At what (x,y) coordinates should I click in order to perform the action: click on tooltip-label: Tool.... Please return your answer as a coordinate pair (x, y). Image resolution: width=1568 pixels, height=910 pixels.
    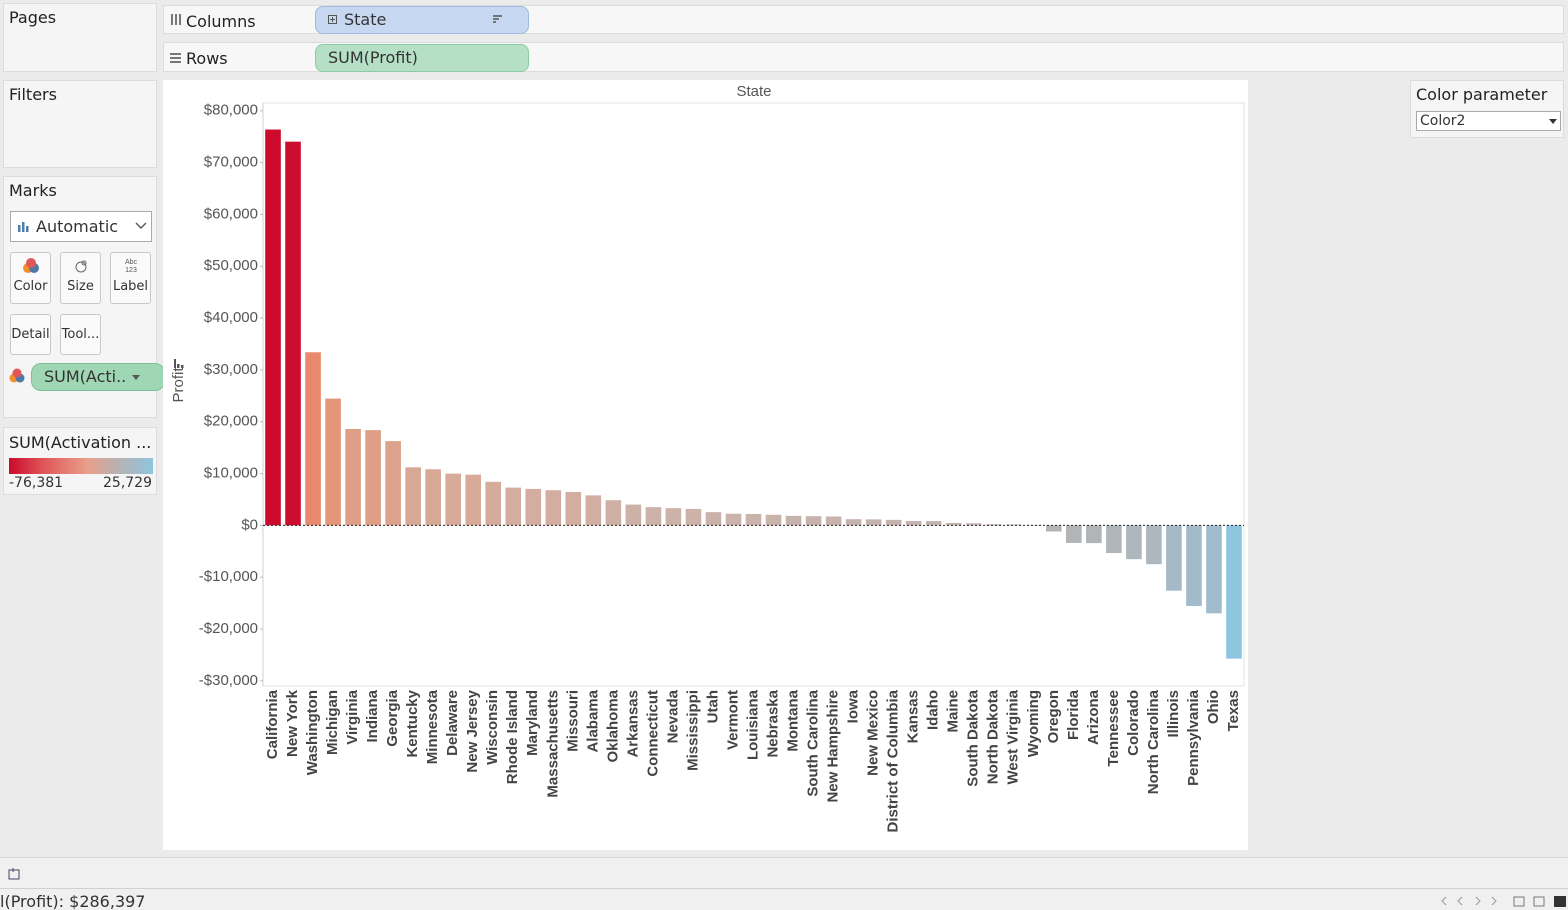
    Looking at the image, I should click on (80, 334).